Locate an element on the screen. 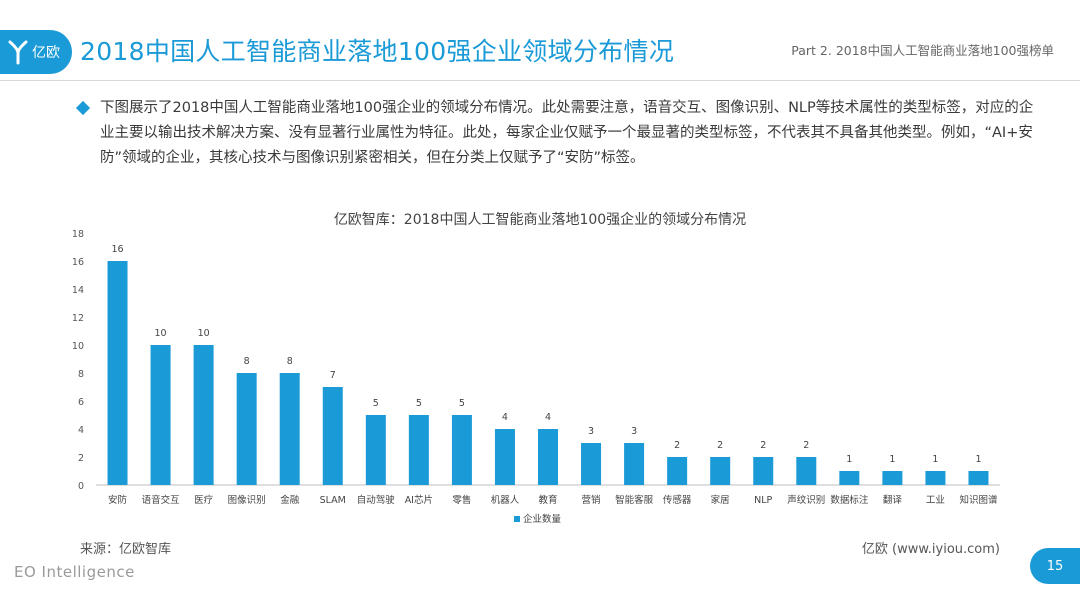 This screenshot has width=1080, height=608. y-tick-label: 16 is located at coordinates (78, 262).